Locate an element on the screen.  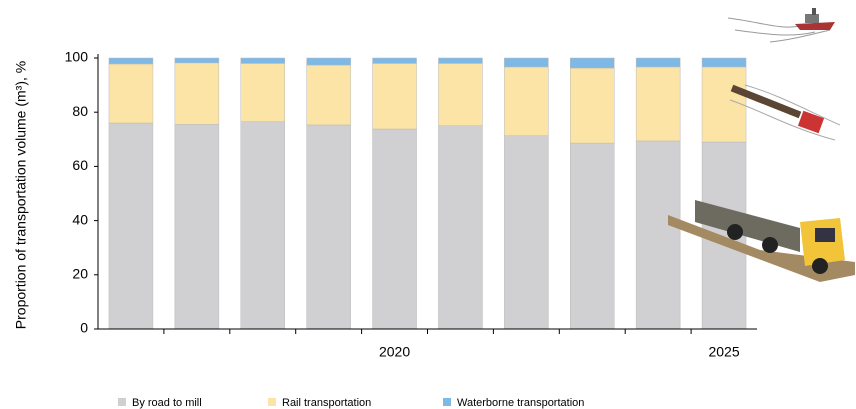
truck-illustration is located at coordinates (761, 241).